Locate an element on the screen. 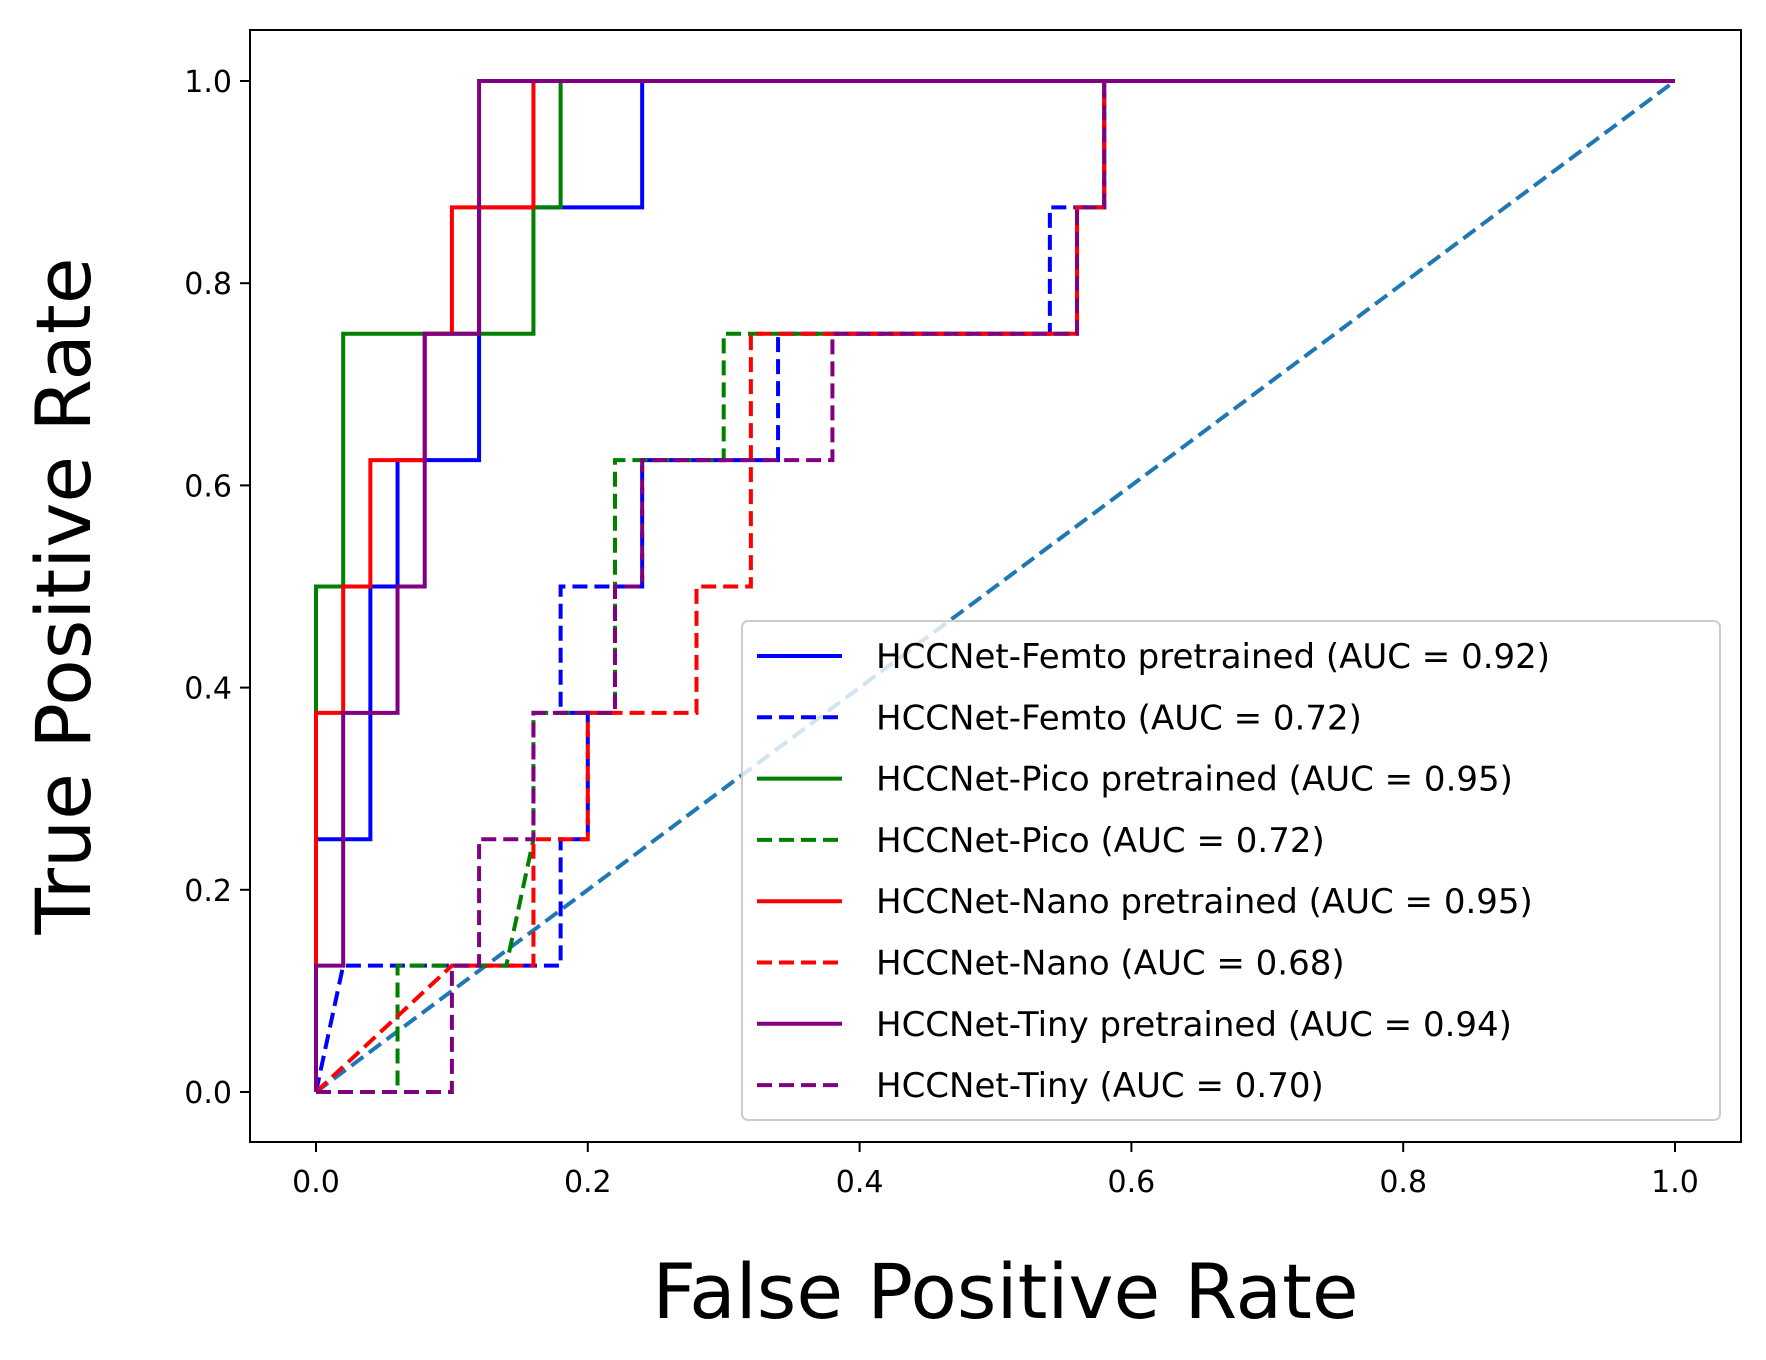 The height and width of the screenshot is (1360, 1766). legend-label-1: HCCNet-Femto (AUC = 0.72) is located at coordinates (1119, 718).